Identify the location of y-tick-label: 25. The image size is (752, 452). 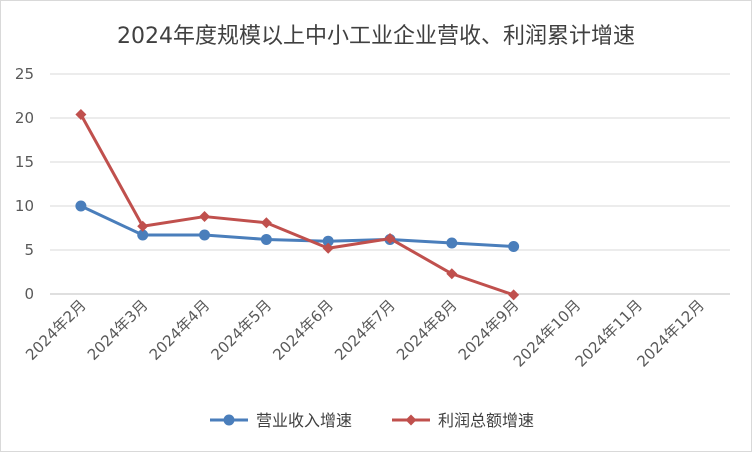
(24, 74).